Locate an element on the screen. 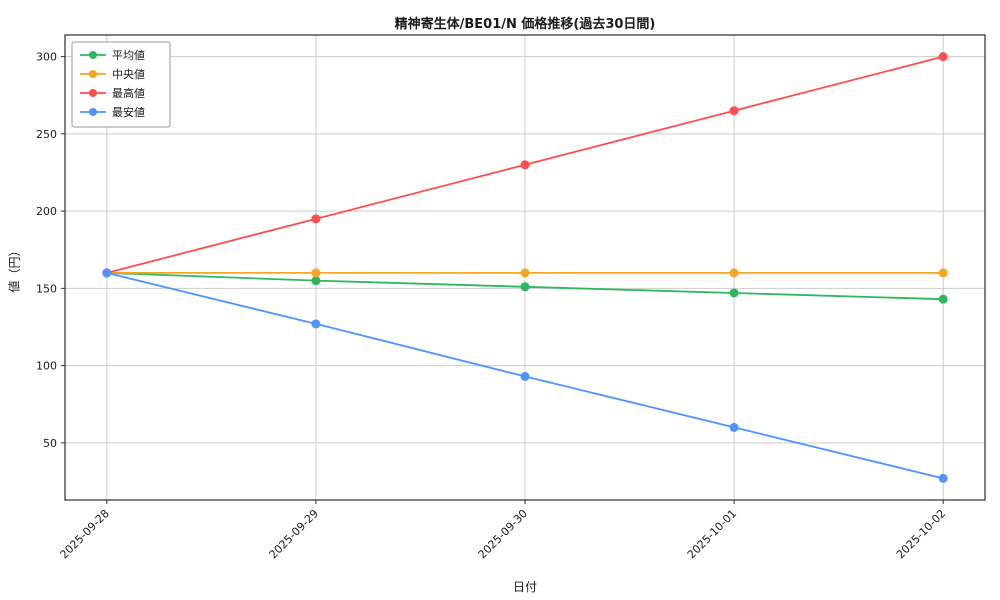 The width and height of the screenshot is (1000, 600). x-tick-label: 2025-09-30 is located at coordinates (503, 534).